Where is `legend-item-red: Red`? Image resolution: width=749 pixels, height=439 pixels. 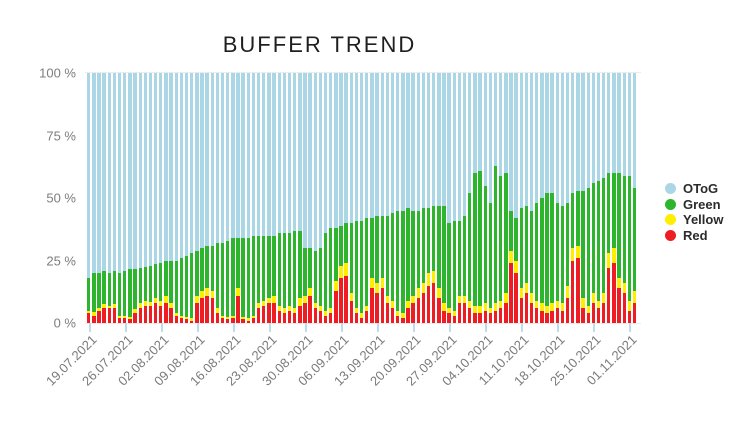 legend-item-red: Red is located at coordinates (694, 236).